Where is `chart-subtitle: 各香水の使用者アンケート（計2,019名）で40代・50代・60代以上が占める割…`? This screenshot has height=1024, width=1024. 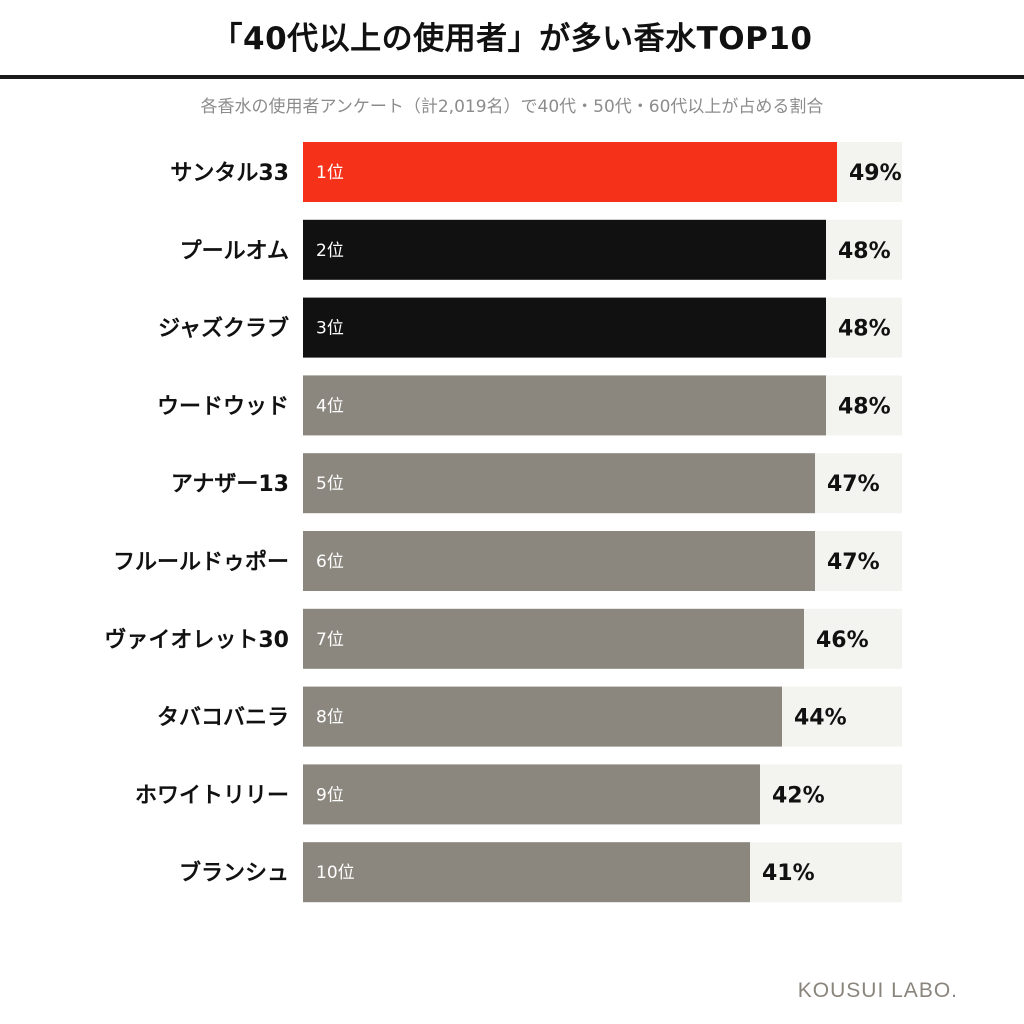 chart-subtitle: 各香水の使用者アンケート（計2,019名）で40代・50代・60代以上が占める割… is located at coordinates (512, 107).